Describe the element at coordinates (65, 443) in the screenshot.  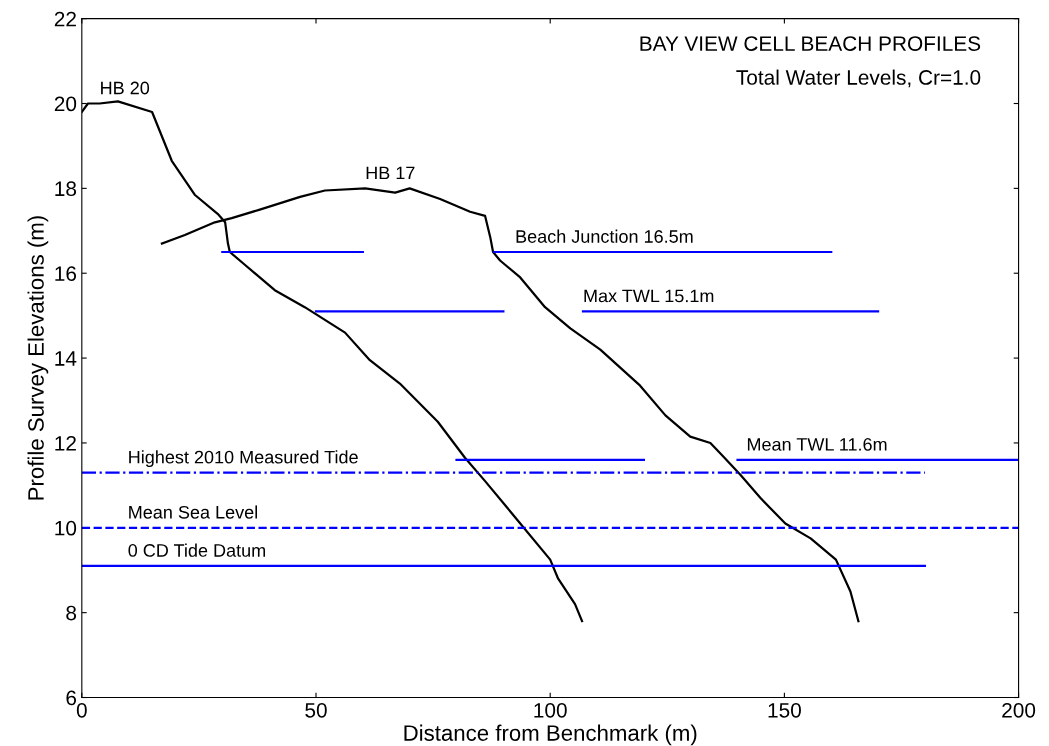
I see `y-tick-label: 12` at that location.